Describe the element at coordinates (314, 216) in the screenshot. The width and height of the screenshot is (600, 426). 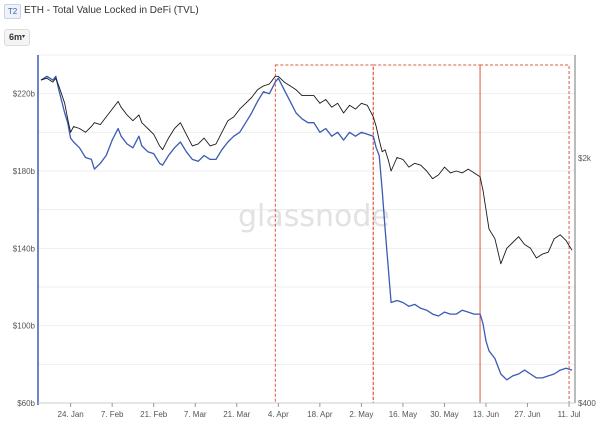
I see `watermark: glassnode` at that location.